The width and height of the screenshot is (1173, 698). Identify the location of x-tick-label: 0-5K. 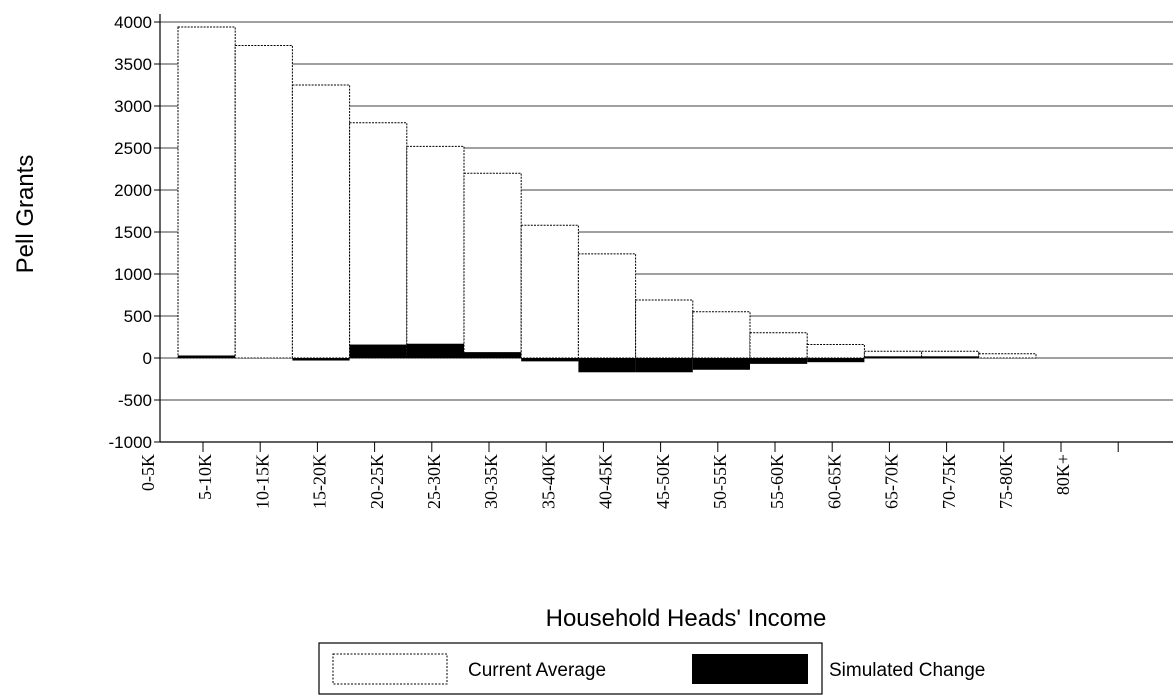
(148, 472).